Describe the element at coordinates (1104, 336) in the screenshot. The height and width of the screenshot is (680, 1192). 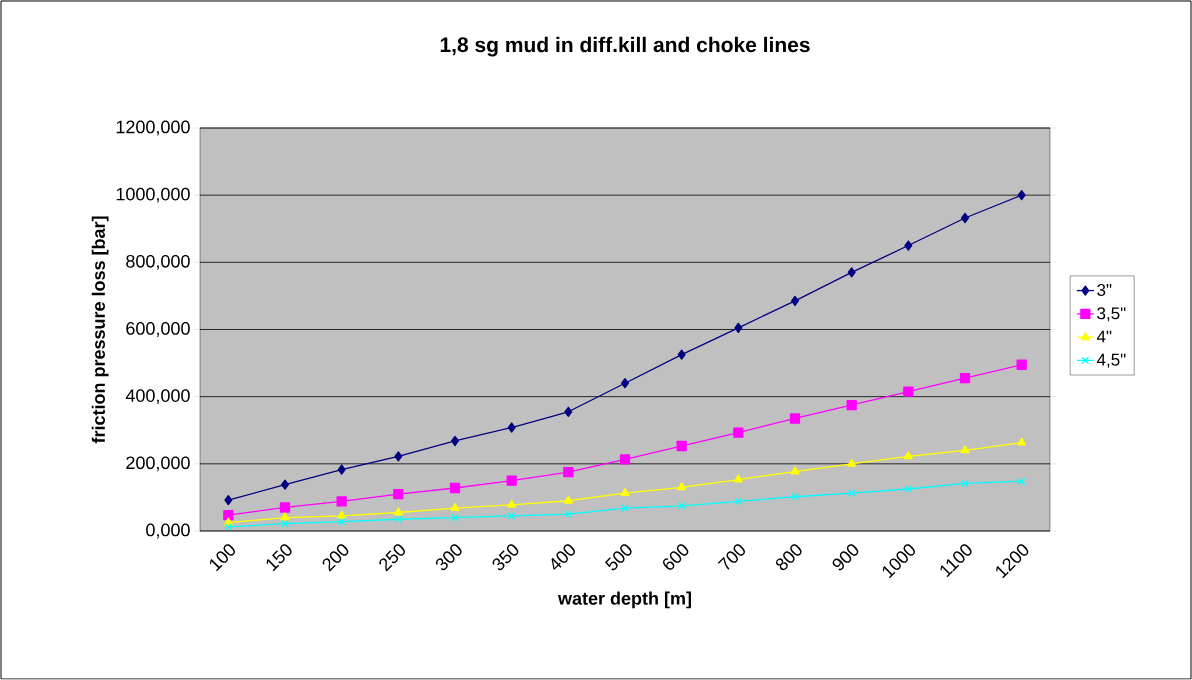
I see `legend-label: 4"` at that location.